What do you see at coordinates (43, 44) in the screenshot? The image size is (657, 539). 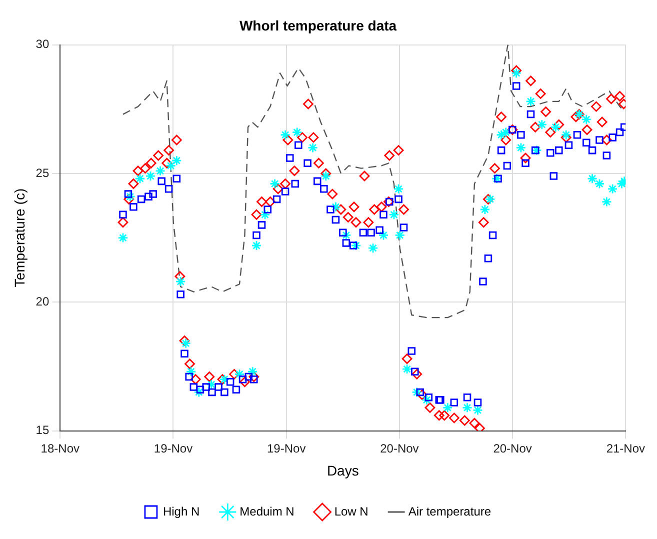 I see `y-tick-label: 30` at bounding box center [43, 44].